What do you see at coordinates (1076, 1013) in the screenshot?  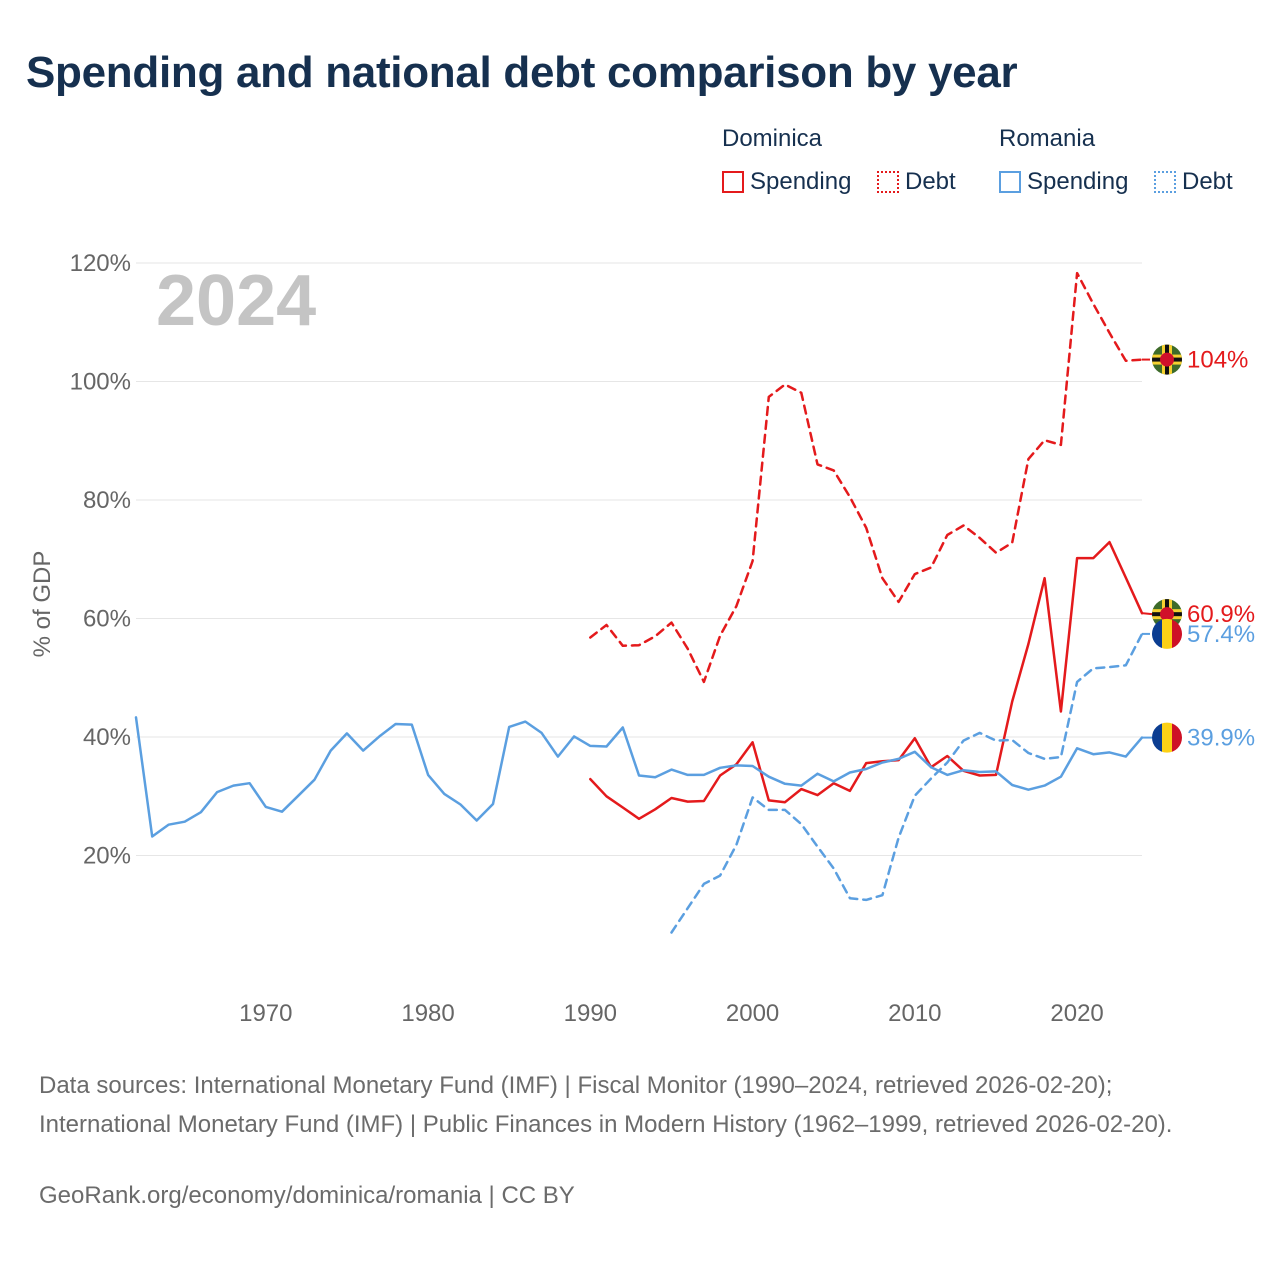 I see `x-tick-label: 2020` at bounding box center [1076, 1013].